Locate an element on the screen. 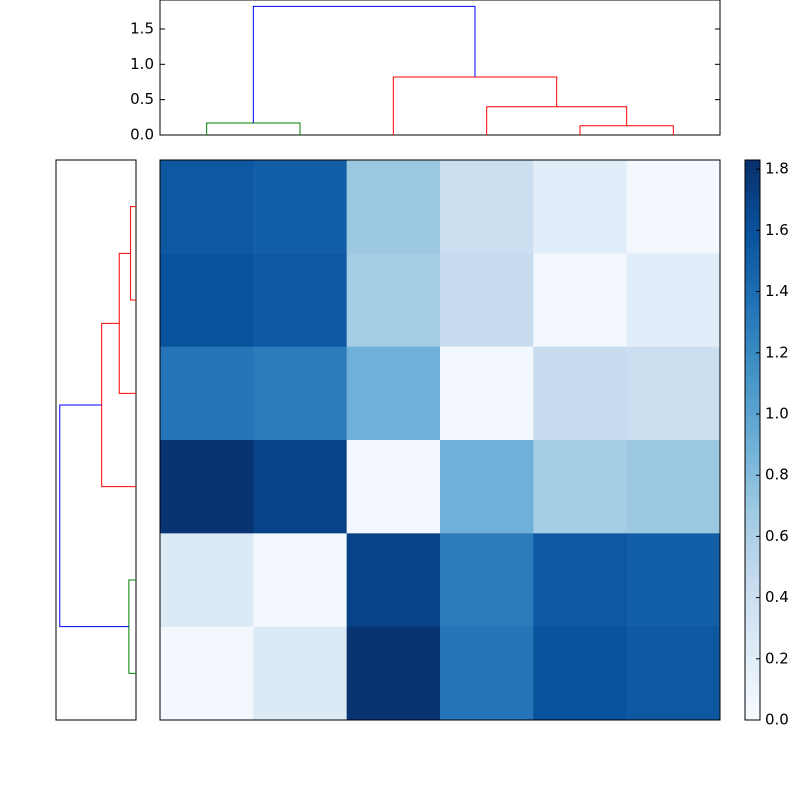 The height and width of the screenshot is (800, 800). colorbar-tick-label: 0.0 is located at coordinates (777, 720).